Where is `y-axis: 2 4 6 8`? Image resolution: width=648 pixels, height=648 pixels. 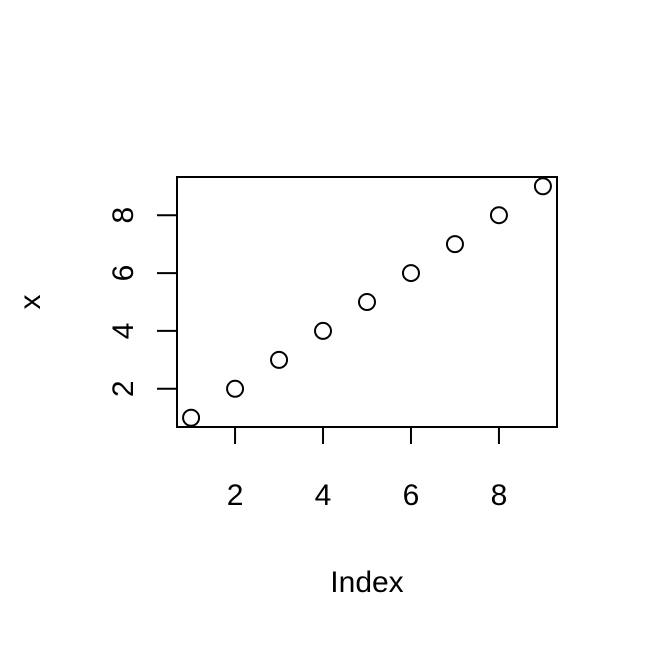
y-axis: 2 4 6 8 is located at coordinates (142, 302).